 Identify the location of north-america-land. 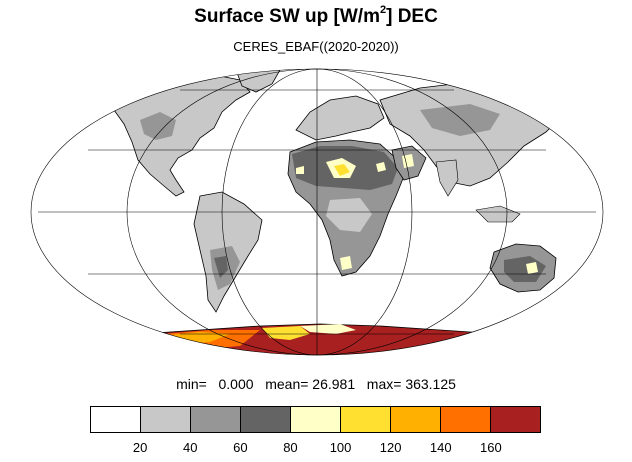
(177, 135).